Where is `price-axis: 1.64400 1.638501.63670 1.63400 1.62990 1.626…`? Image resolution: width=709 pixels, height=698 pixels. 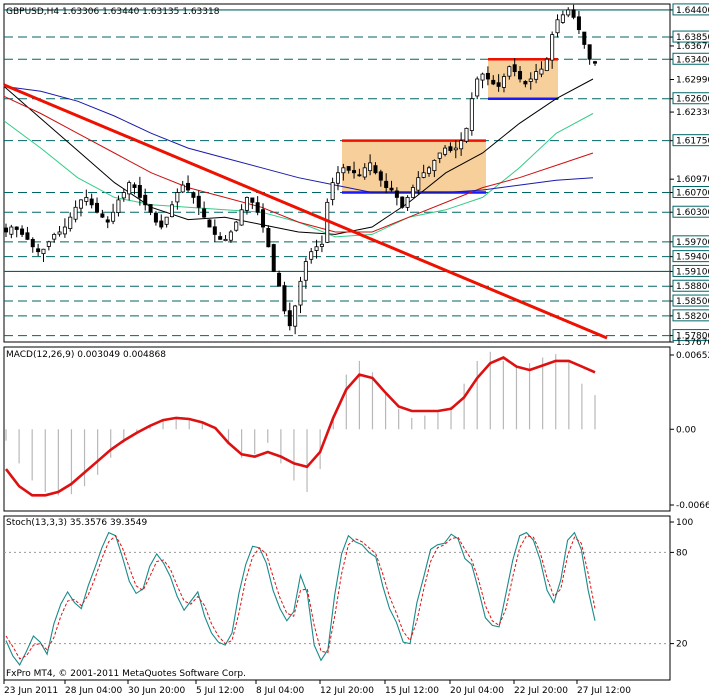 price-axis: 1.64400 1.638501.63670 1.63400 1.62990 1.626… is located at coordinates (689, 175).